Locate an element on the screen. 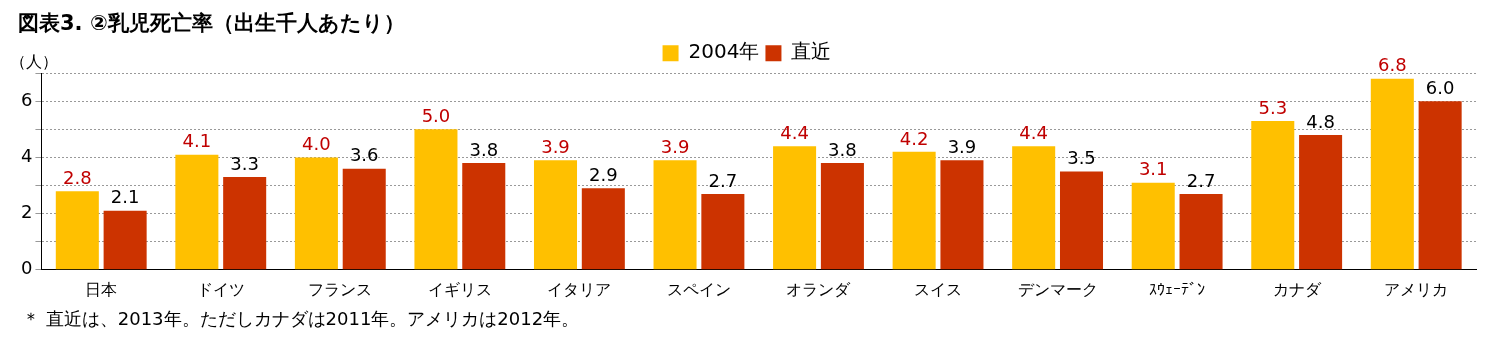 The image size is (1496, 343). data-label: 5.3 is located at coordinates (1273, 107).